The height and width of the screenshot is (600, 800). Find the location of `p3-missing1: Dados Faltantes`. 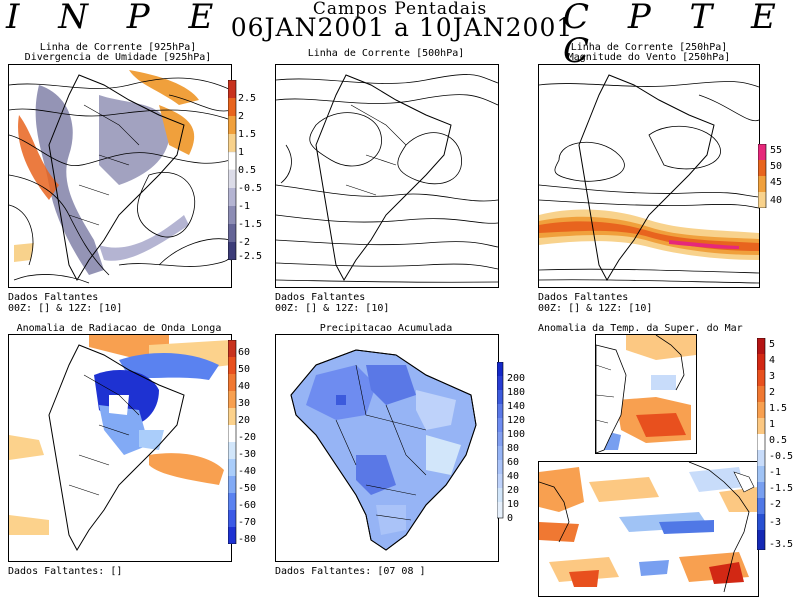

p3-missing1: Dados Faltantes is located at coordinates (583, 297).